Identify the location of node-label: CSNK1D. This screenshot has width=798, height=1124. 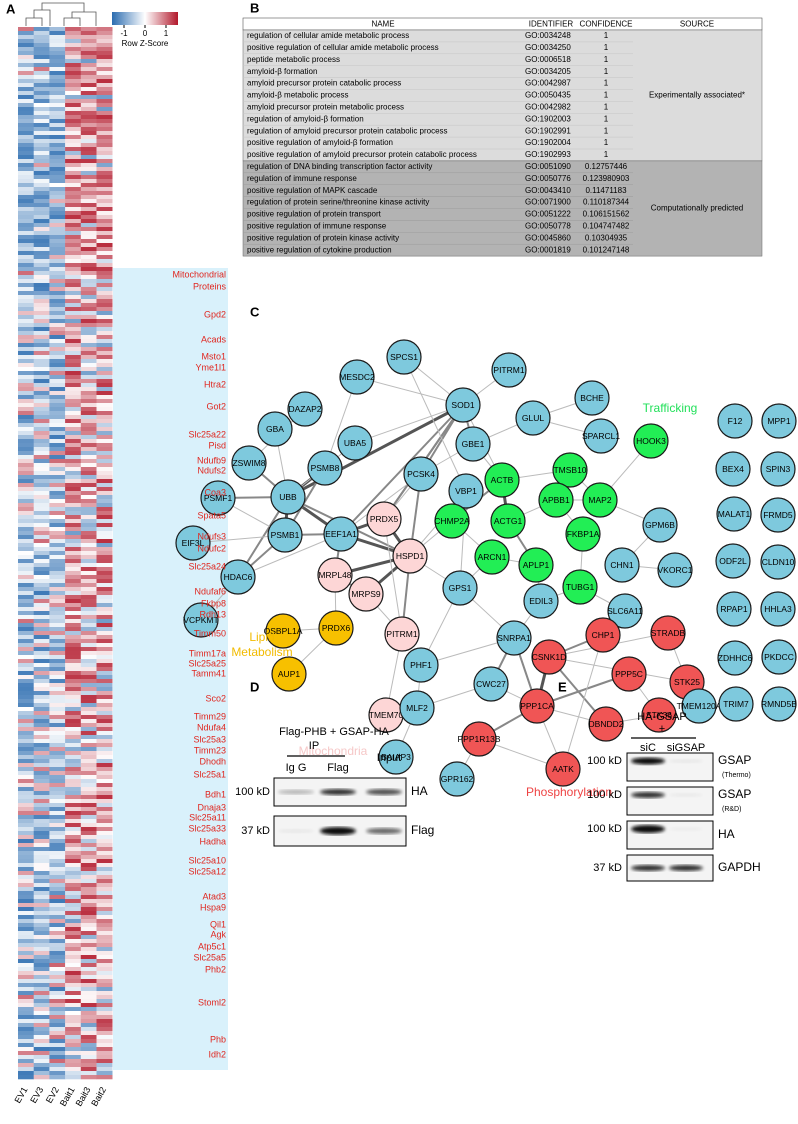
(549, 657).